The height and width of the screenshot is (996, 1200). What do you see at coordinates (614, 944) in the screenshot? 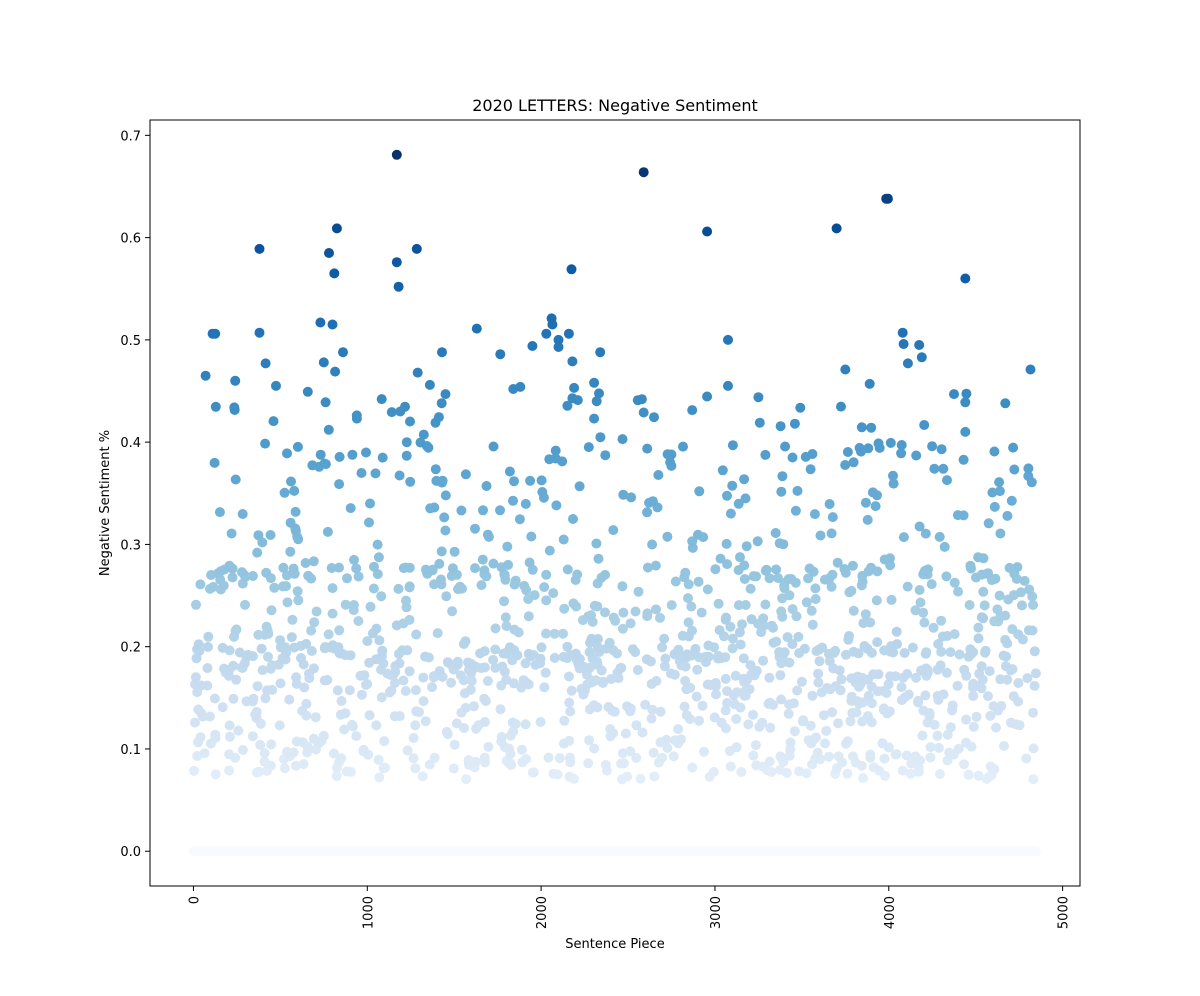
I see `x-axis-label: Sentence Piece` at bounding box center [614, 944].